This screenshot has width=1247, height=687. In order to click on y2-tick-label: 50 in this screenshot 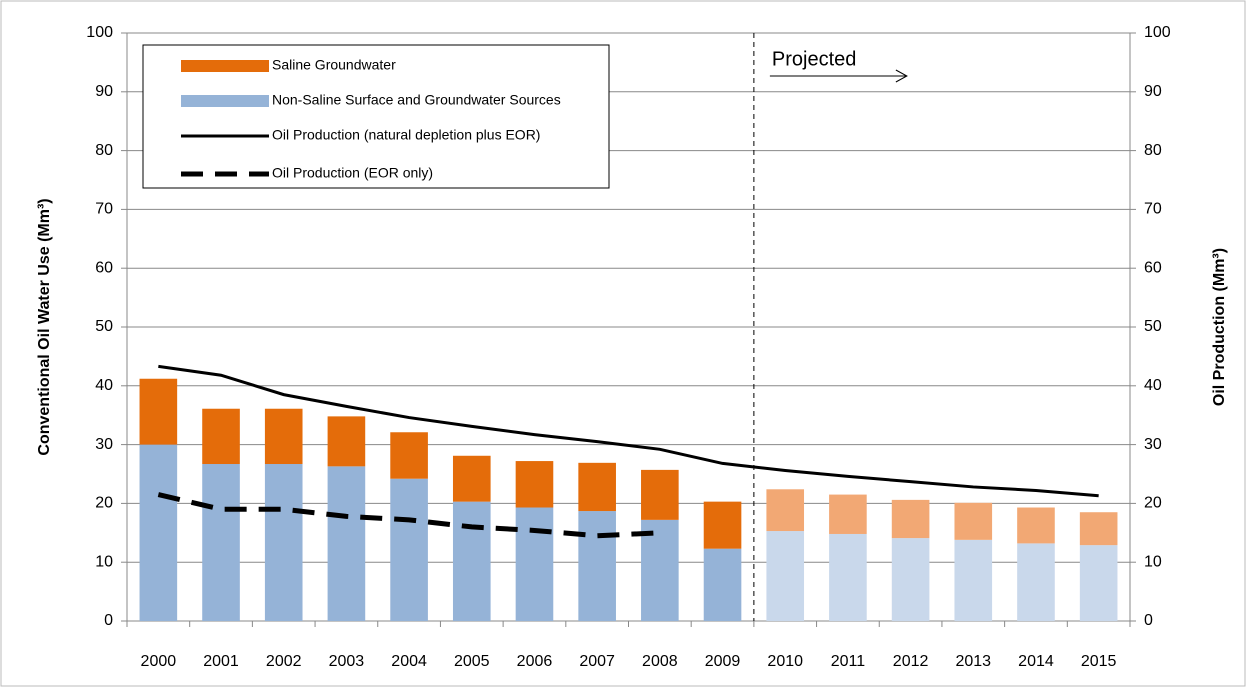, I will do `click(1153, 326)`.